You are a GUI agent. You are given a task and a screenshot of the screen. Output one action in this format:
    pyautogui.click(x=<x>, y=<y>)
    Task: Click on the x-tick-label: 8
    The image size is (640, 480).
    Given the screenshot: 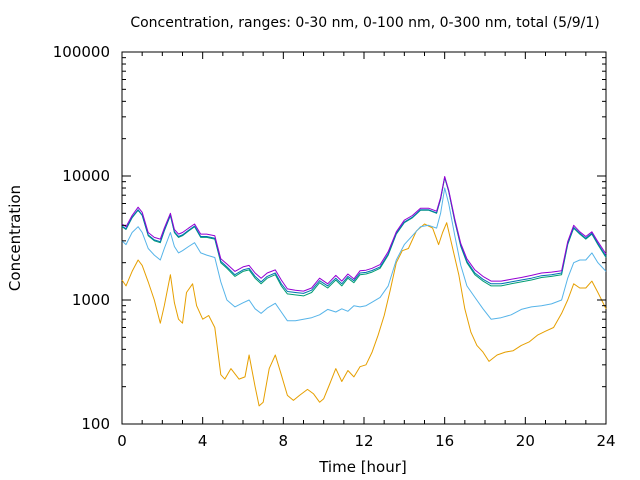 What is the action you would take?
    pyautogui.click(x=284, y=441)
    